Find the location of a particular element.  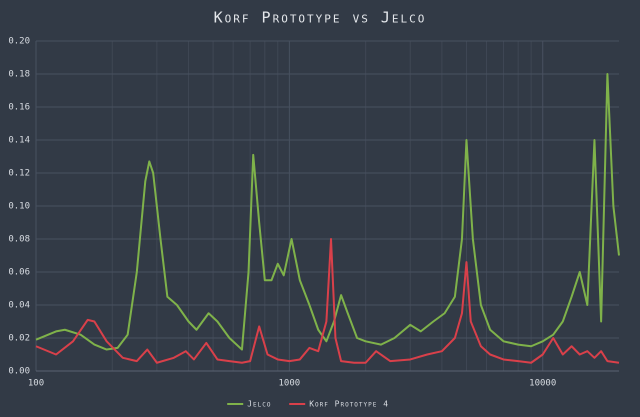

y-tick-label: 0.00 is located at coordinates (19, 372).